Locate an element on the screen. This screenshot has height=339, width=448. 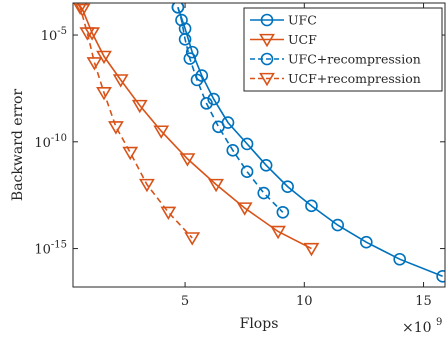
legend-label: UCF is located at coordinates (302, 39).